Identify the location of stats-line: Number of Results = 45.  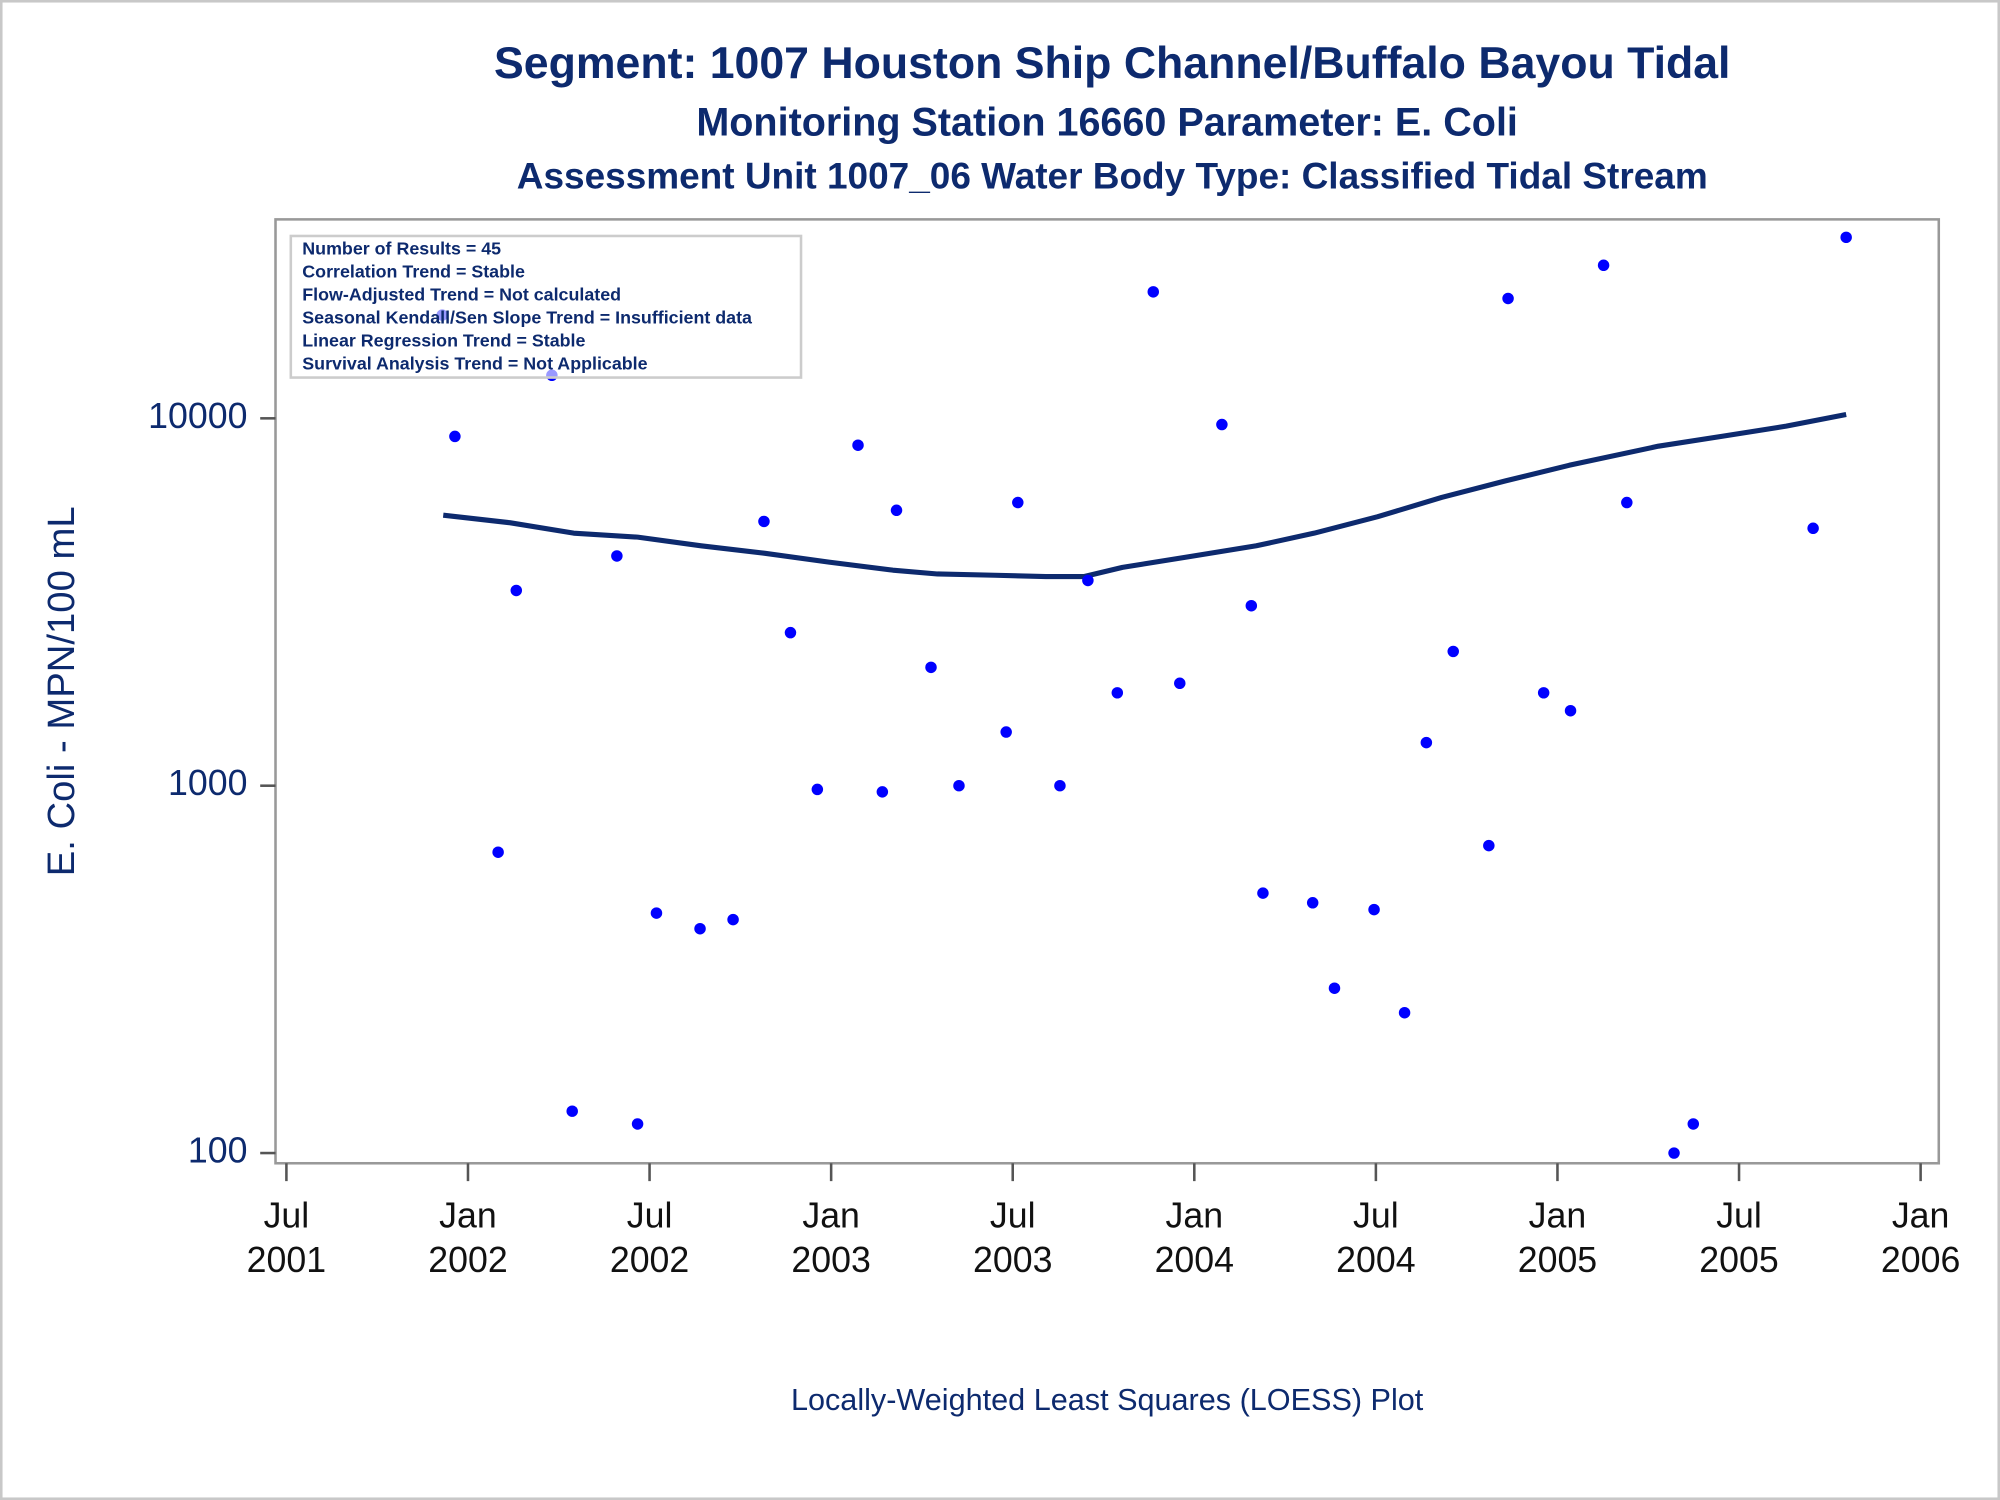
(401, 249).